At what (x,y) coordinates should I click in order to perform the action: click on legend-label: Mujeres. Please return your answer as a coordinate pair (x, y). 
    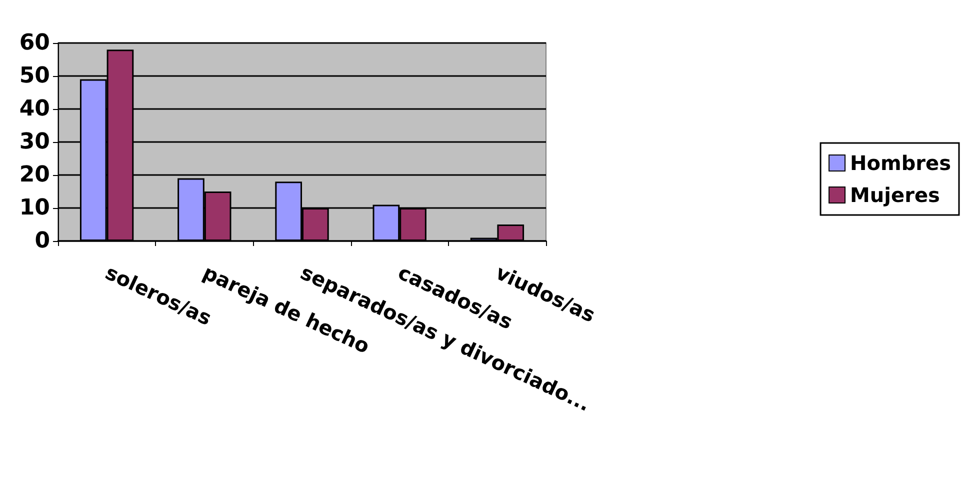
    Looking at the image, I should click on (895, 195).